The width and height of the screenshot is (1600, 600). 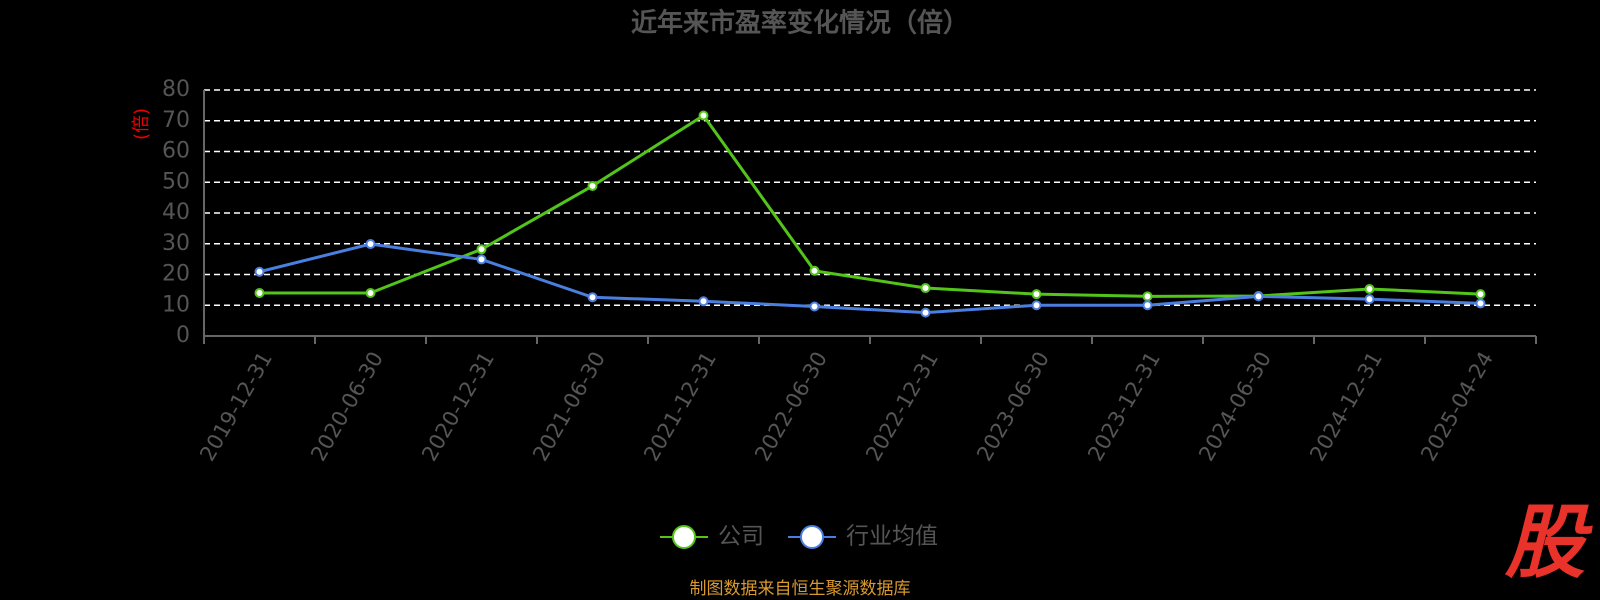 What do you see at coordinates (183, 335) in the screenshot?
I see `y-tick-label: 0` at bounding box center [183, 335].